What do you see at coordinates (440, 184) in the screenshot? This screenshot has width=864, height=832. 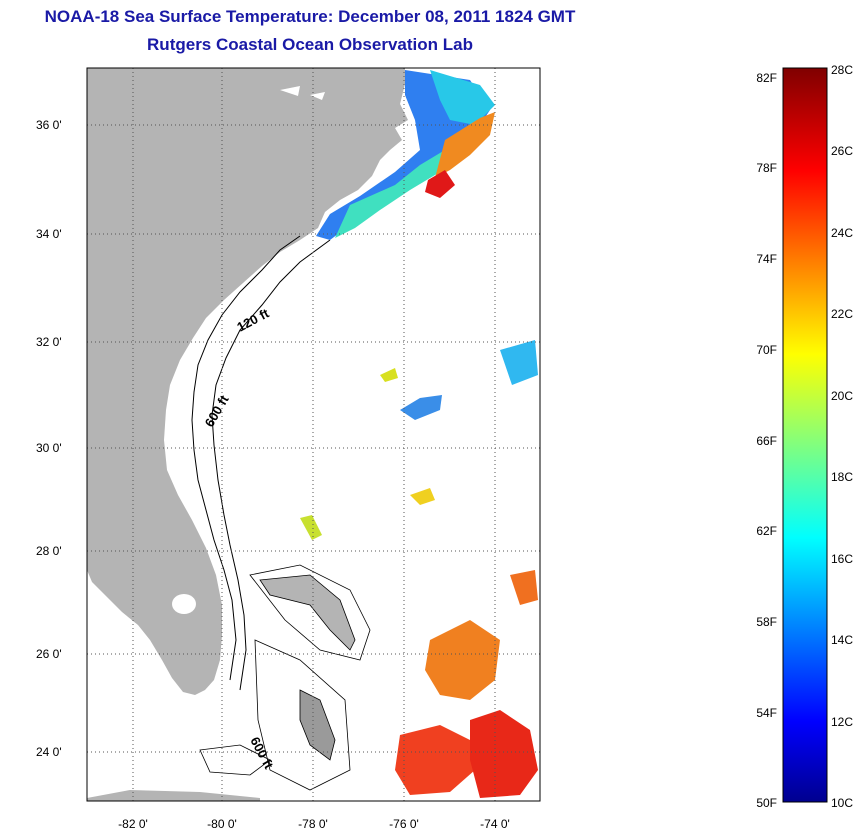 I see `sst-patch-red` at bounding box center [440, 184].